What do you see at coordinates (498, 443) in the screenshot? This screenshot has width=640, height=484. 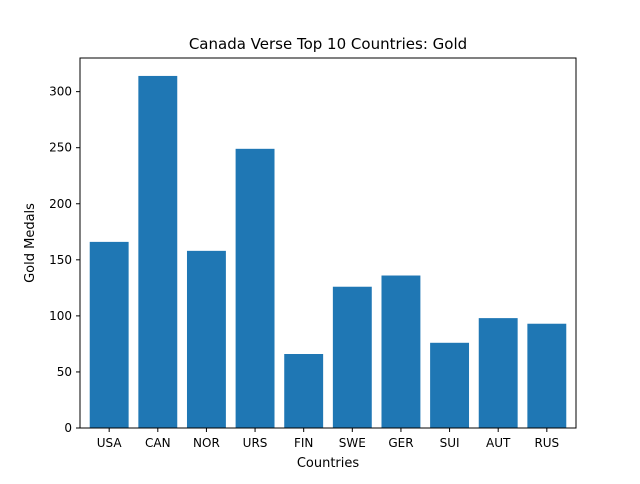 I see `x-tick-label: AUT` at bounding box center [498, 443].